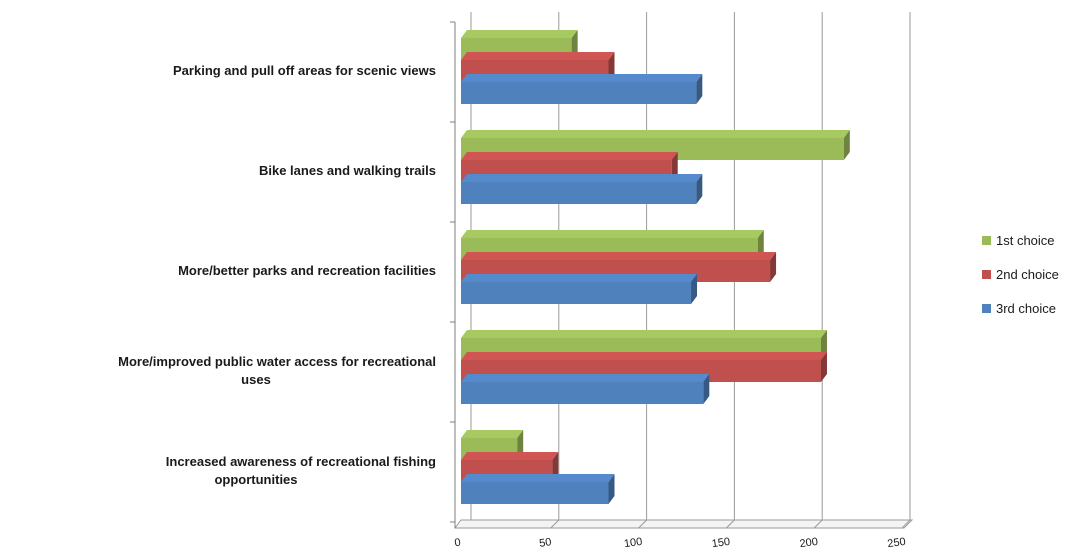  Describe the element at coordinates (1025, 240) in the screenshot. I see `legend-label: 1st choice` at that location.